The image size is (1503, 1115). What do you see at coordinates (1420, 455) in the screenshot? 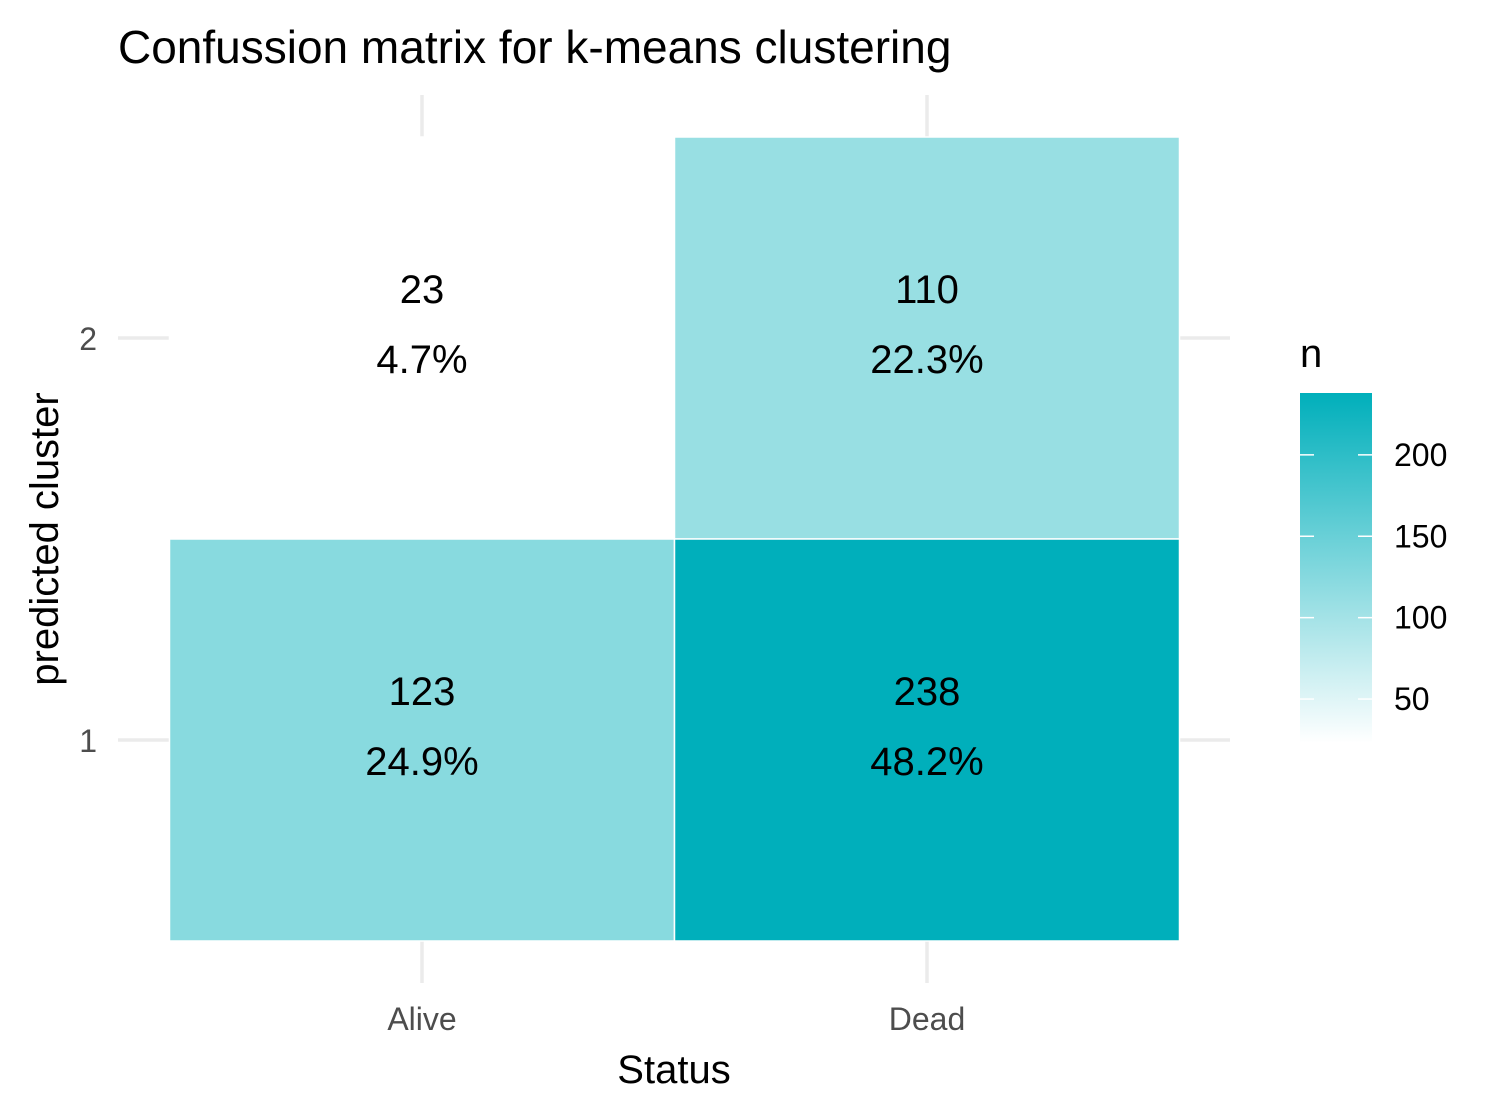
I see `legend-break-label: 200` at bounding box center [1420, 455].